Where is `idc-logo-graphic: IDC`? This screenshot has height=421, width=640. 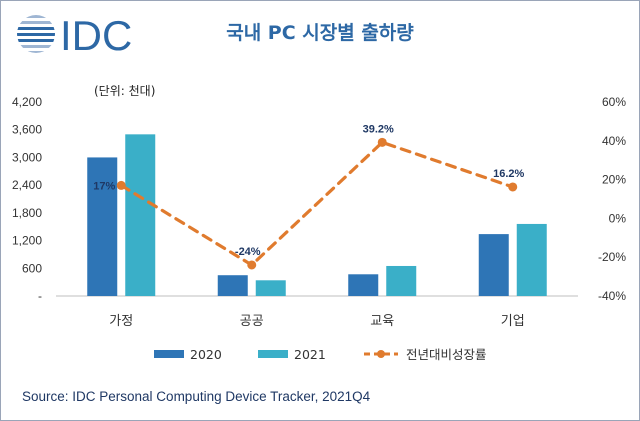 idc-logo-graphic: IDC is located at coordinates (74, 35).